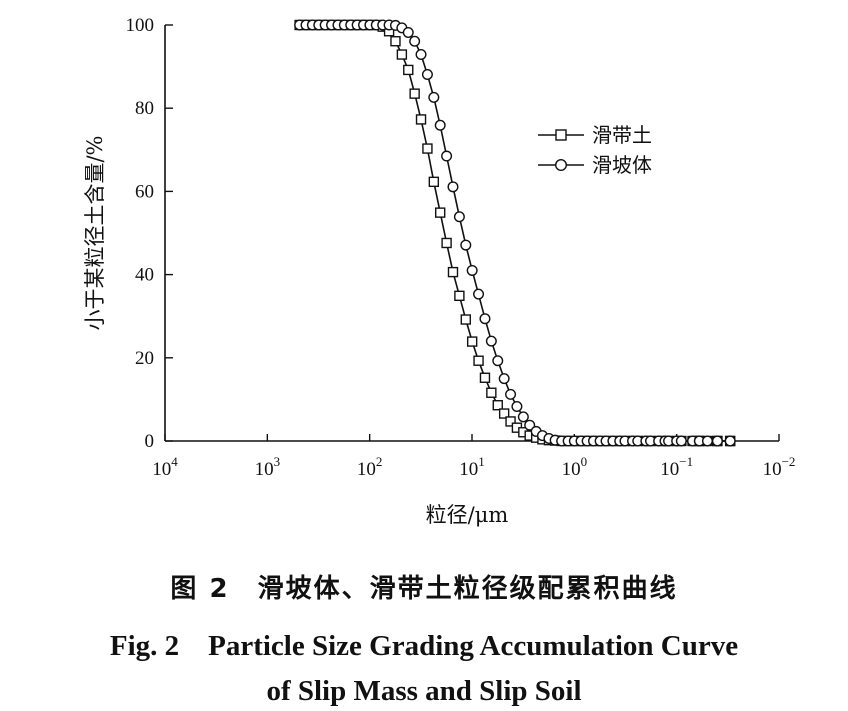 The height and width of the screenshot is (711, 848). I want to click on x-tick-label: 10¹, so click(472, 467).